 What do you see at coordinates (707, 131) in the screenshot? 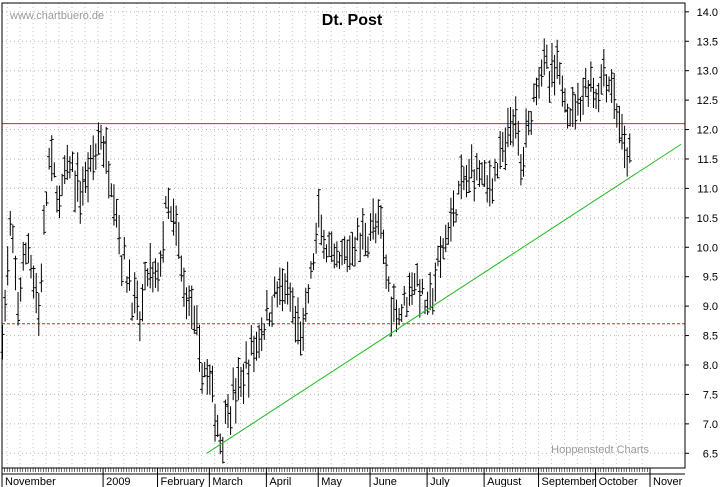
I see `y-tick-label: 12.0` at bounding box center [707, 131].